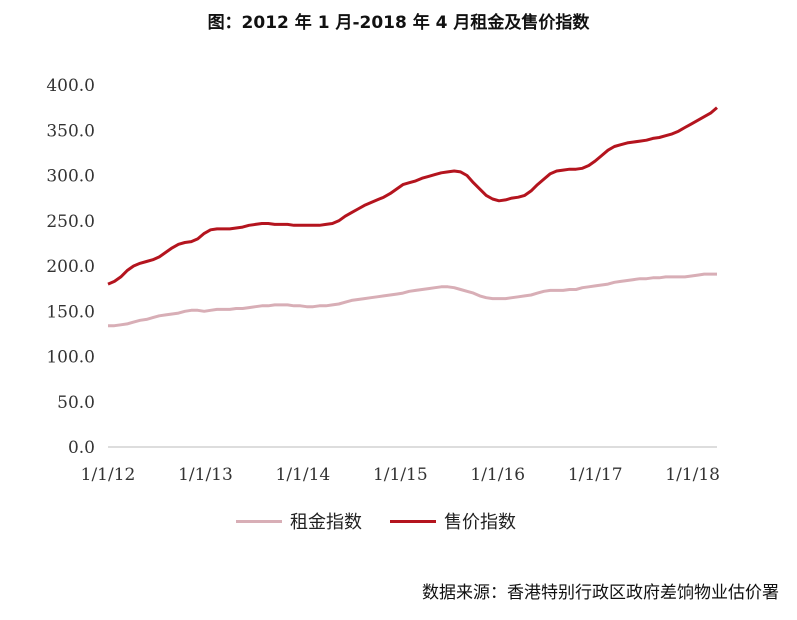 The image size is (797, 620). I want to click on x-tick-label: 1/1/14, so click(303, 475).